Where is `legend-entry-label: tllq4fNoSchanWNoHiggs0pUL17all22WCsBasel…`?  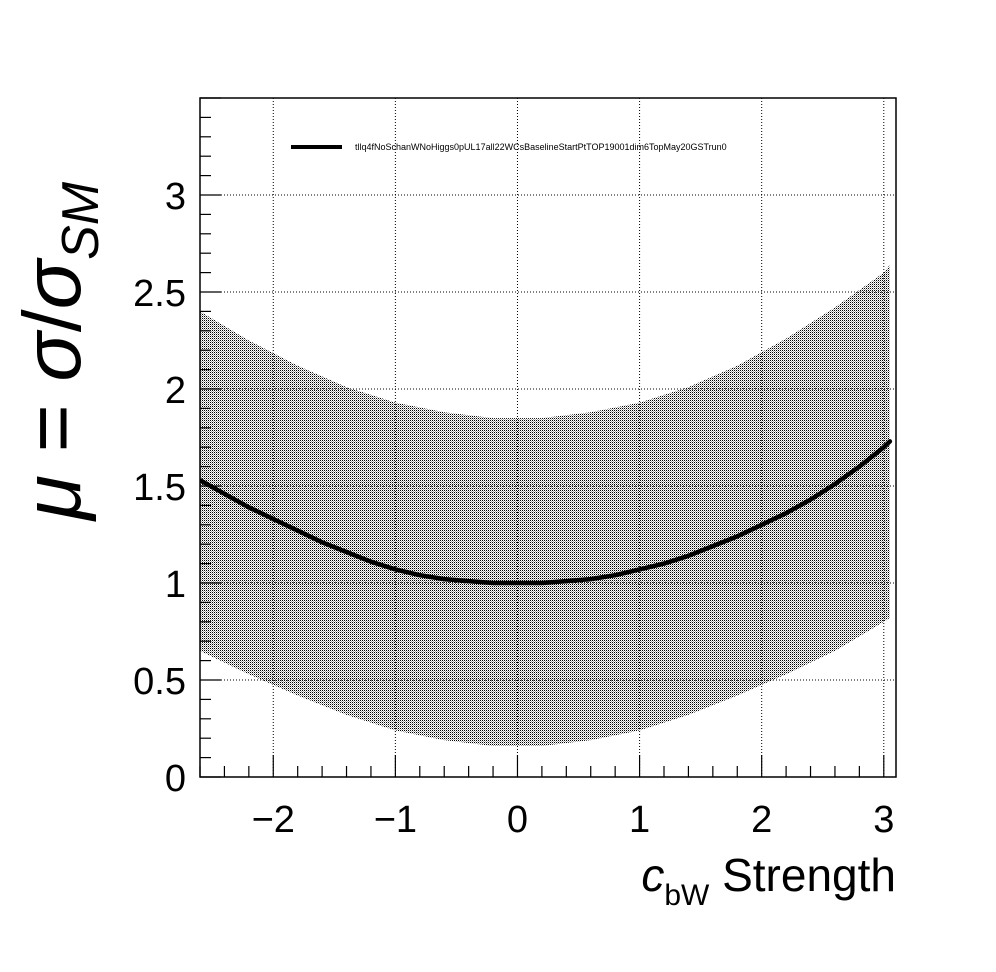 legend-entry-label: tllq4fNoSchanWNoHiggs0pUL17all22WCsBasel… is located at coordinates (541, 147).